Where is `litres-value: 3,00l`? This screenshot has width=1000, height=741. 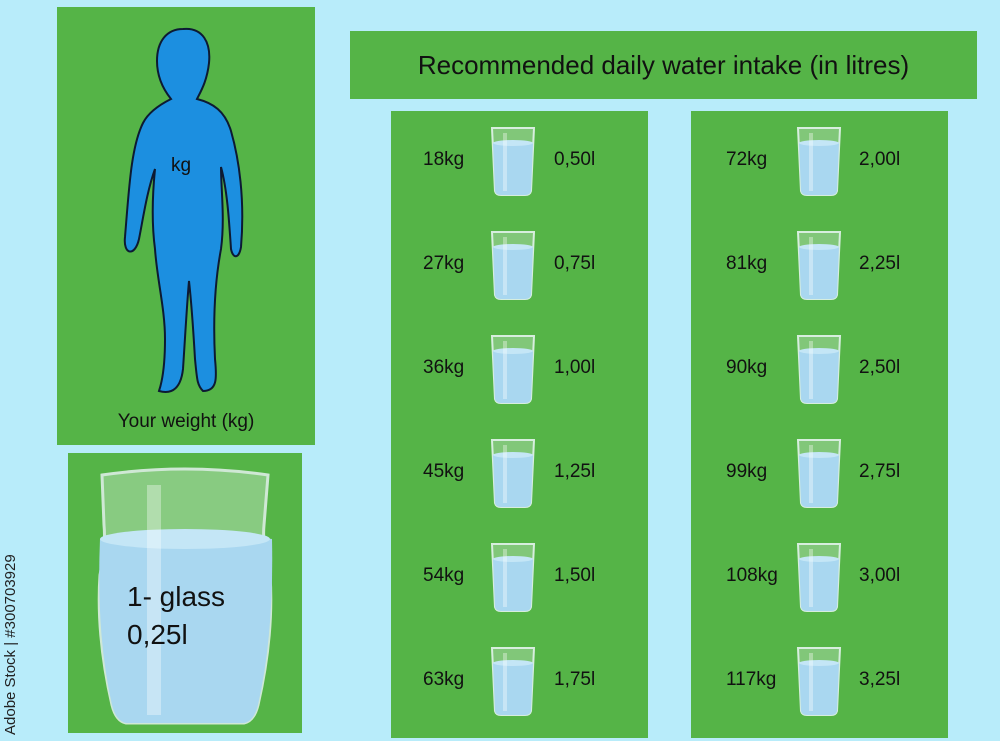 litres-value: 3,00l is located at coordinates (880, 575).